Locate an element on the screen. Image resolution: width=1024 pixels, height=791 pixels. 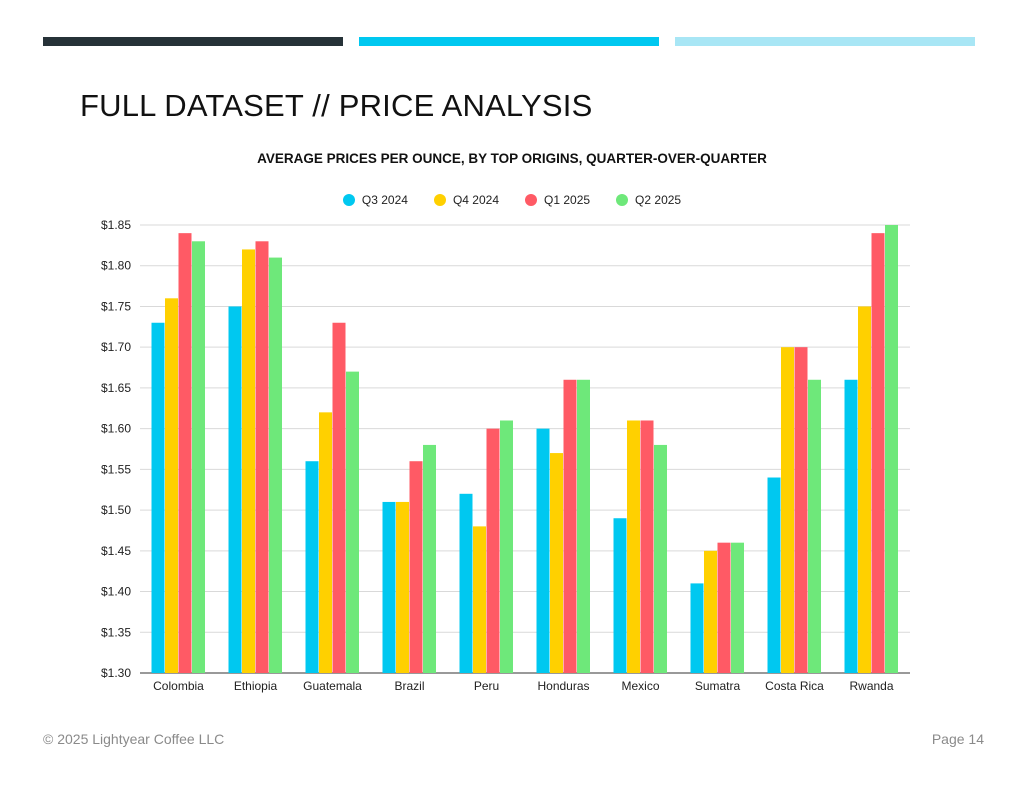
y-tick-label: $1.55 is located at coordinates (116, 469).